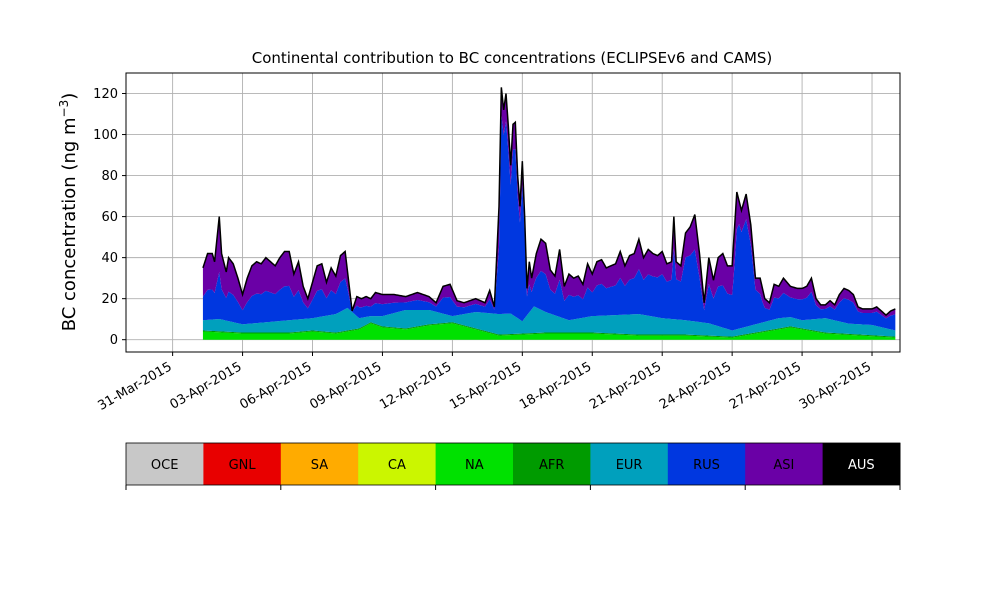 The width and height of the screenshot is (1000, 600). I want to click on y-axis-label-exponent: −3, so click(64, 109).